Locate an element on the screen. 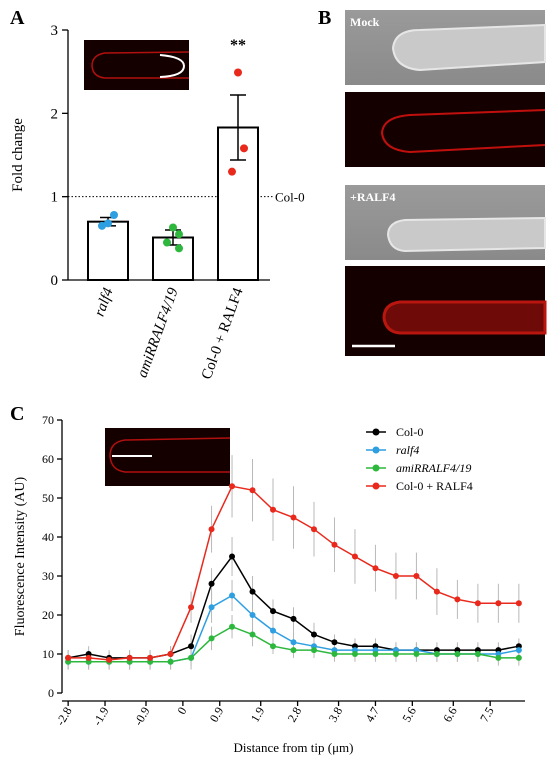 The image size is (550, 764). legend-label: Col-0 is located at coordinates (409, 432).